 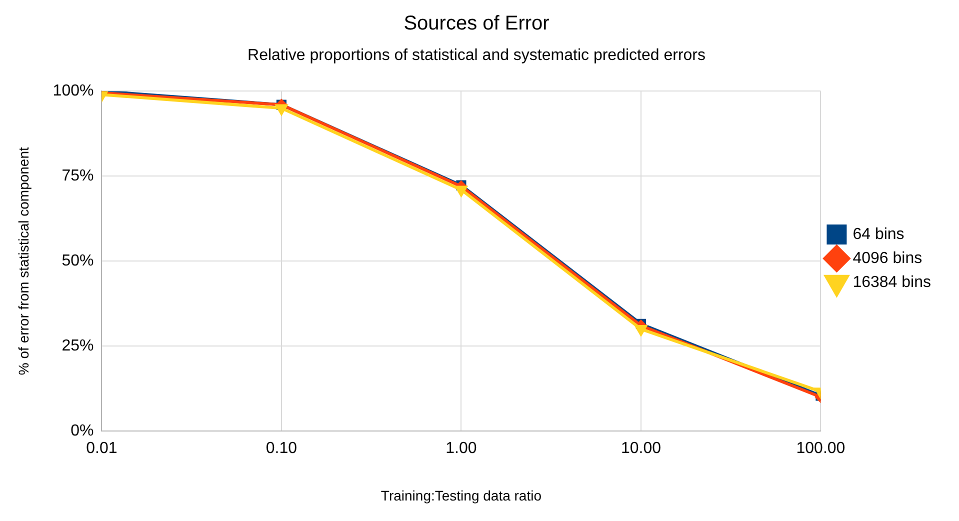 What do you see at coordinates (477, 55) in the screenshot?
I see `chart-subtitle: Relative proportions of statistical and systematic predicted errors` at bounding box center [477, 55].